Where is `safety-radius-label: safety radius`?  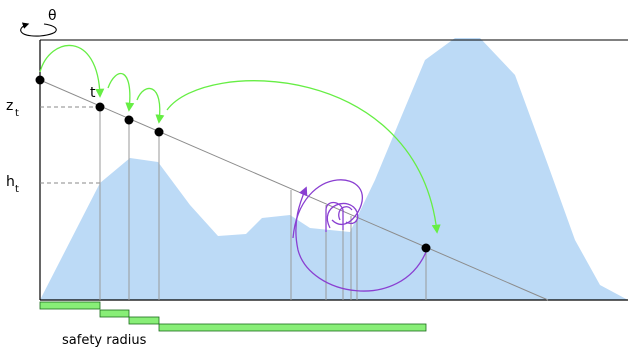
safety-radius-label: safety radius is located at coordinates (104, 340).